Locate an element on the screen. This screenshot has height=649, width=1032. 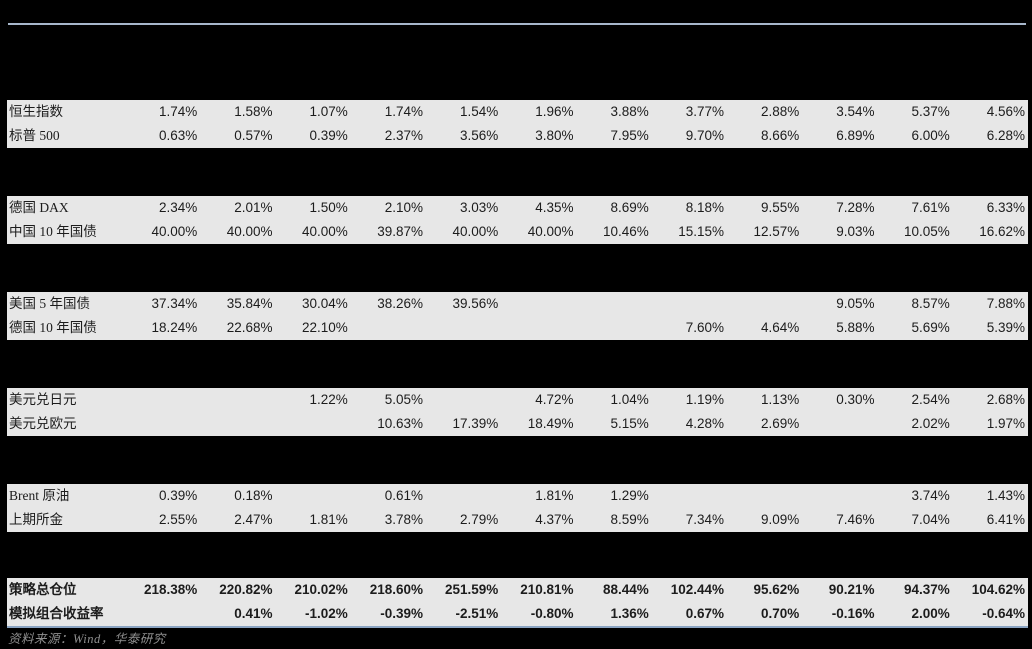
table-cell: 7.28% is located at coordinates (855, 207).